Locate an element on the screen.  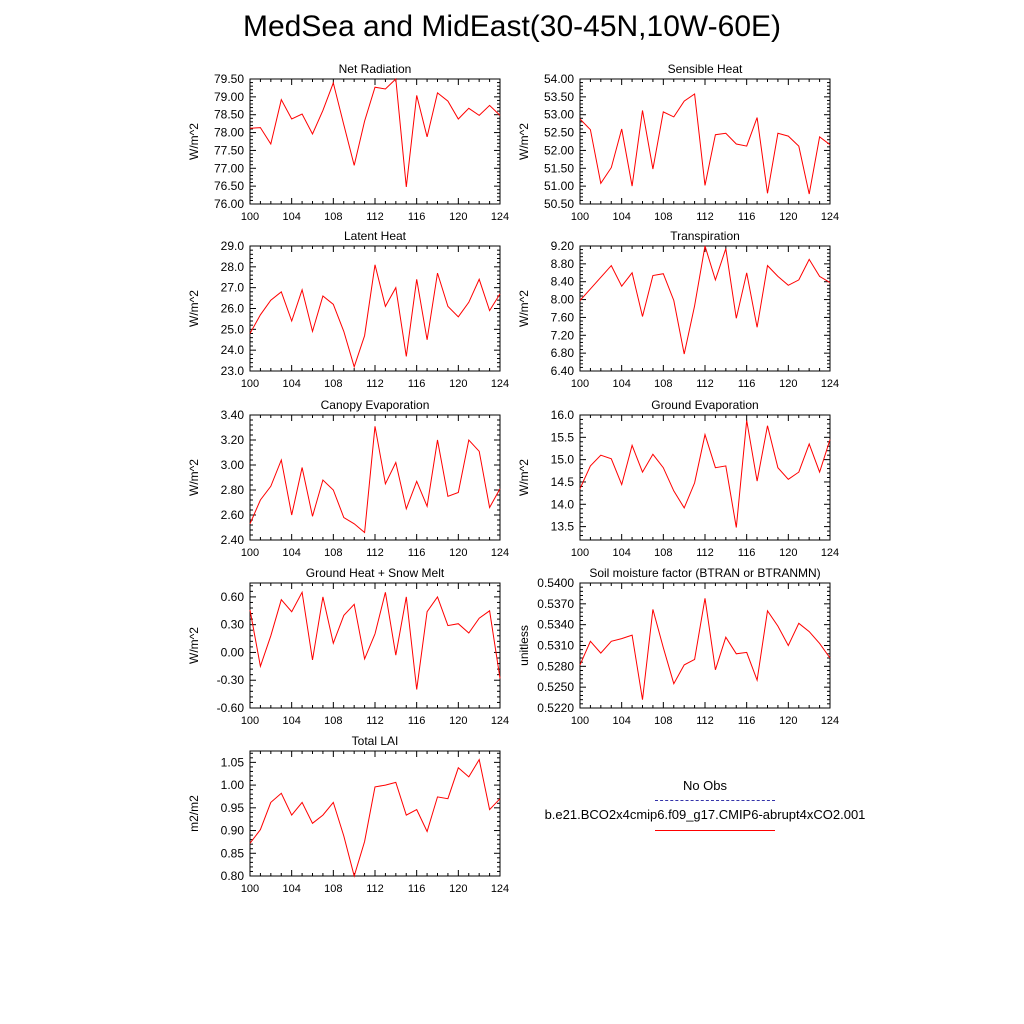
y-tick-label: 0.00 is located at coordinates (233, 652).